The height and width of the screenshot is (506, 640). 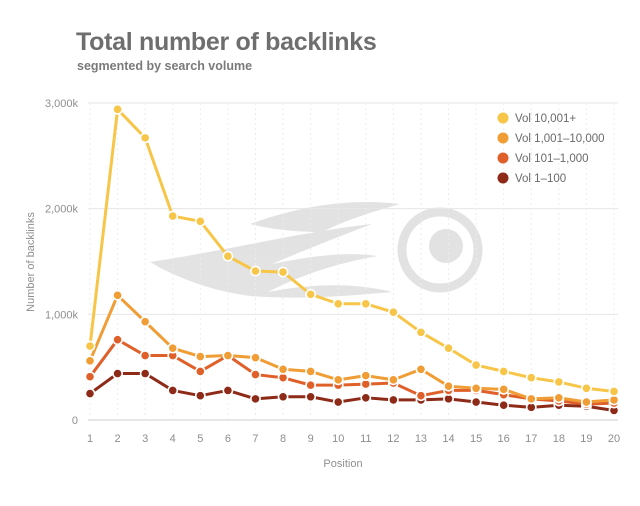 I want to click on x-tick-label: 2, so click(x=118, y=439).